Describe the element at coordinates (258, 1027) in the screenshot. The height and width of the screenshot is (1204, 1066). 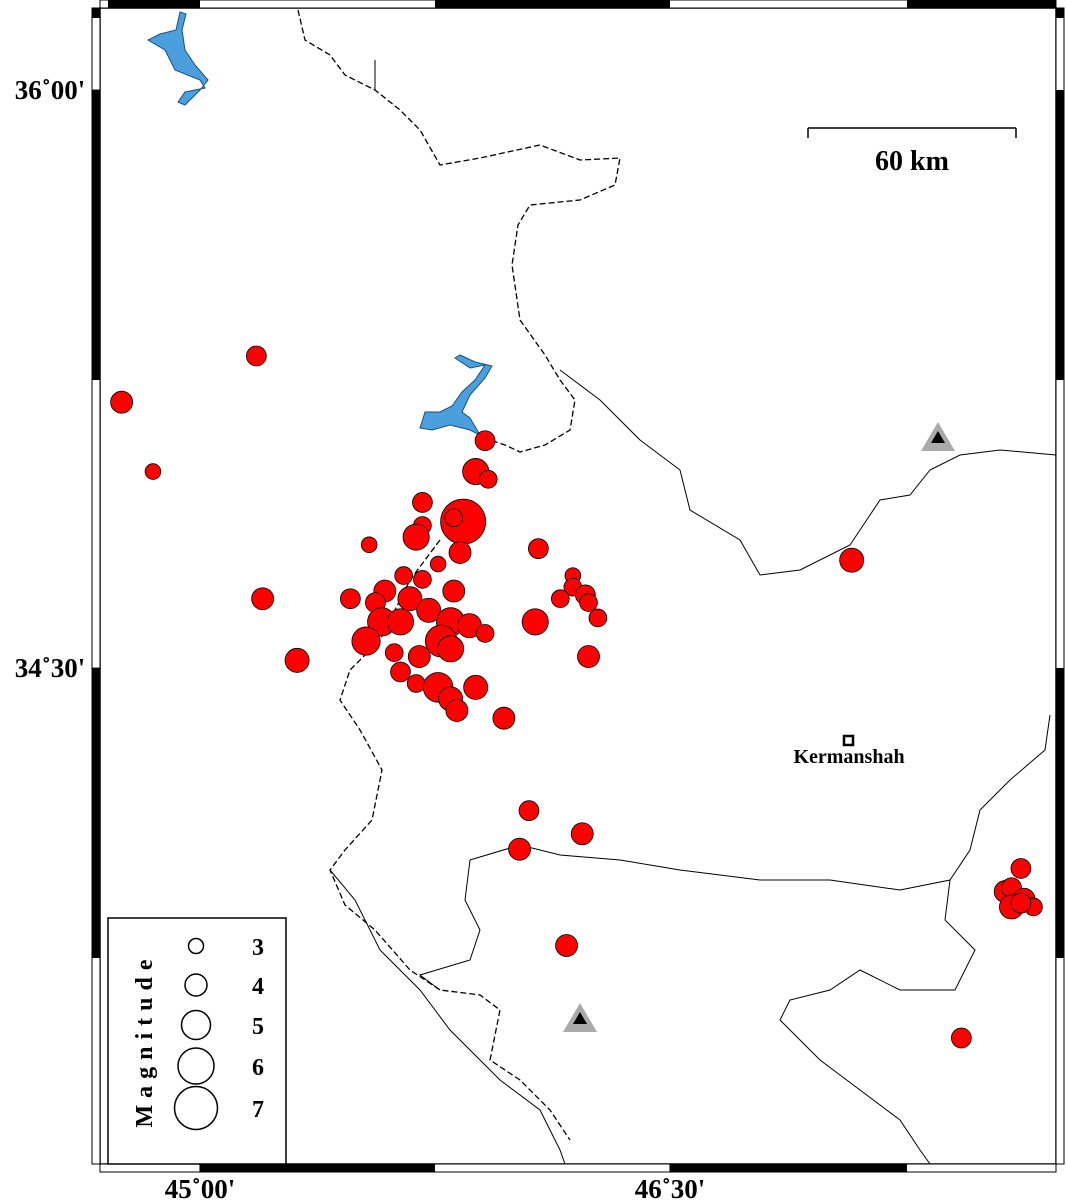
I see `legend-label: 5` at that location.